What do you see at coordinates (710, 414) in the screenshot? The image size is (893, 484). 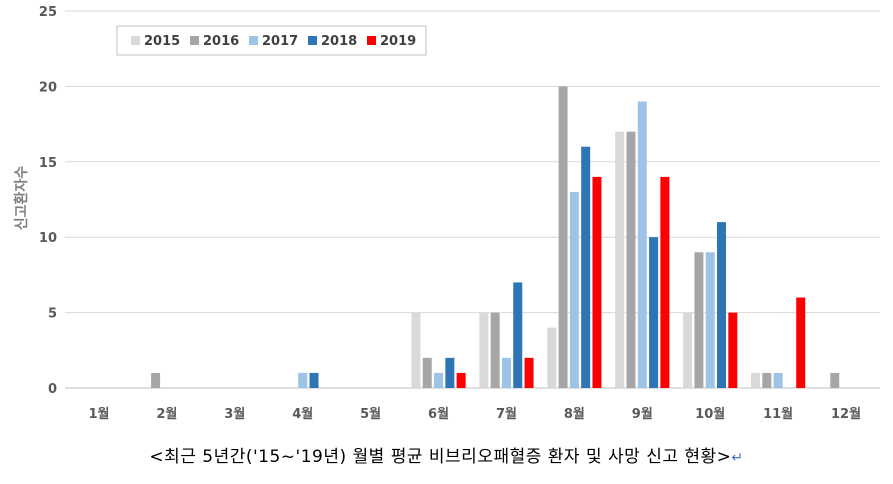 I see `x-tick-label: 10월` at bounding box center [710, 414].